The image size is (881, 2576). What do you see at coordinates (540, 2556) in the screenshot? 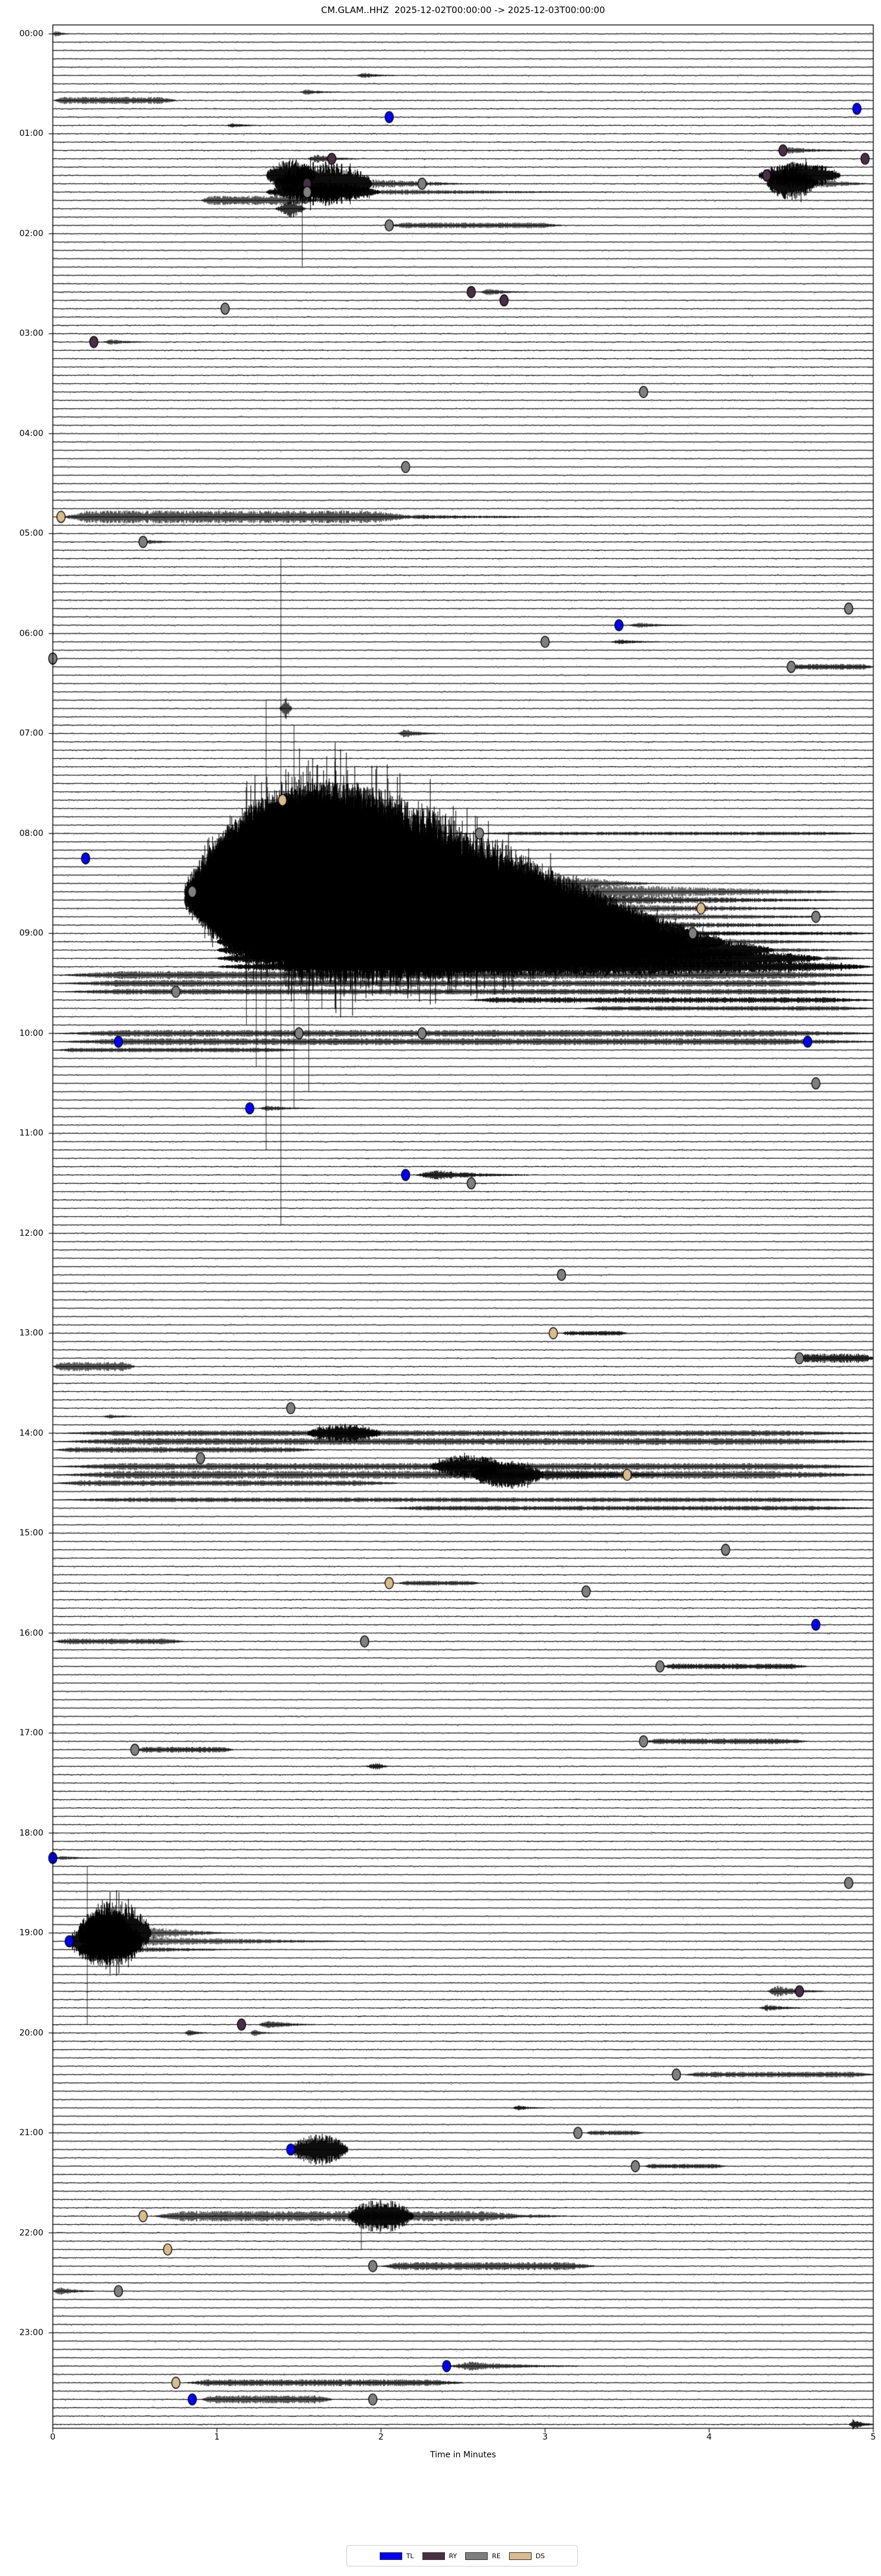
I see `legend-label: DS` at bounding box center [540, 2556].